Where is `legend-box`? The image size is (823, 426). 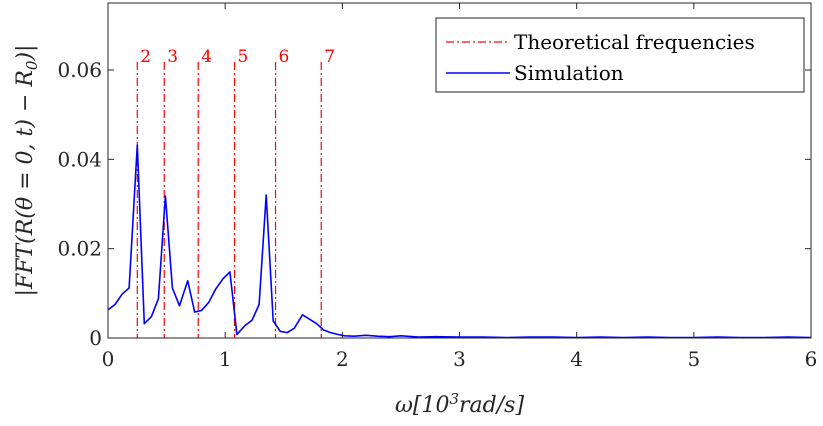
legend-box is located at coordinates (620, 55).